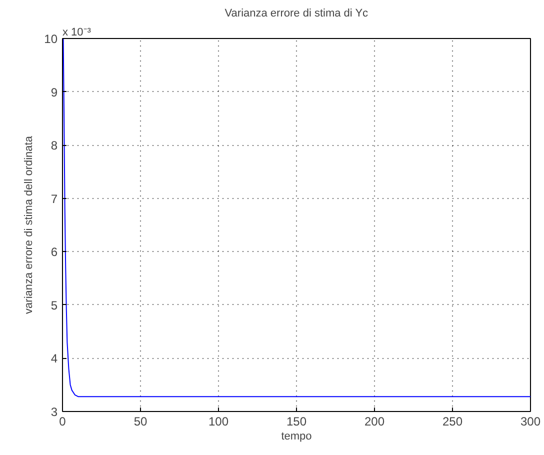 The image size is (544, 455). Describe the element at coordinates (62, 421) in the screenshot. I see `x-tick-label: 0` at that location.